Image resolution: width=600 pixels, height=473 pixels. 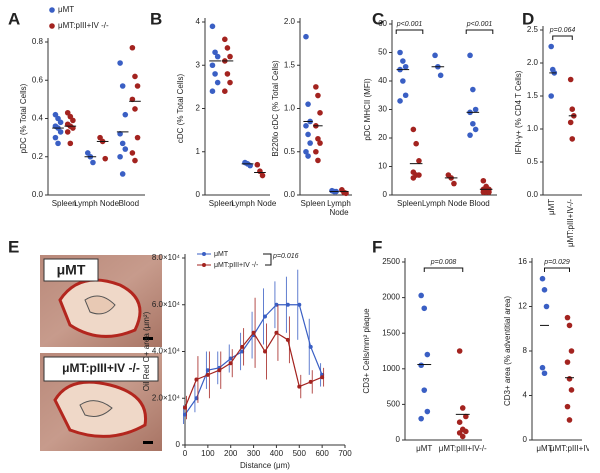 I want to click on y-tick-label: 3, so click(x=198, y=64).